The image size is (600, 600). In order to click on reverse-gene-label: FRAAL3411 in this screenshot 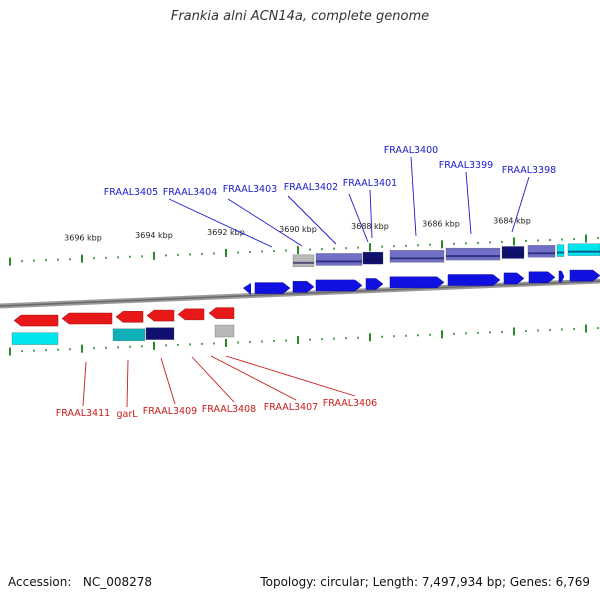, I will do `click(83, 413)`.